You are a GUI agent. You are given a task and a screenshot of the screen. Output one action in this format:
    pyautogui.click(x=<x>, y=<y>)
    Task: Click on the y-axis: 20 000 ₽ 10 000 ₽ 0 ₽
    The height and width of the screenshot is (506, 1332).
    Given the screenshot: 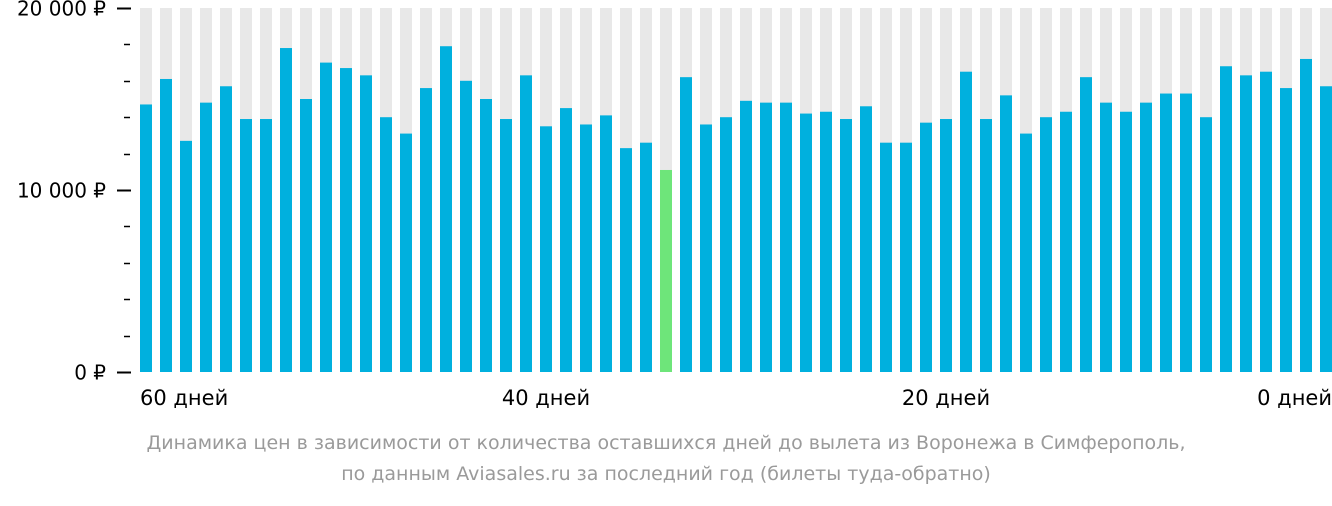 What is the action you would take?
    pyautogui.click(x=74, y=192)
    